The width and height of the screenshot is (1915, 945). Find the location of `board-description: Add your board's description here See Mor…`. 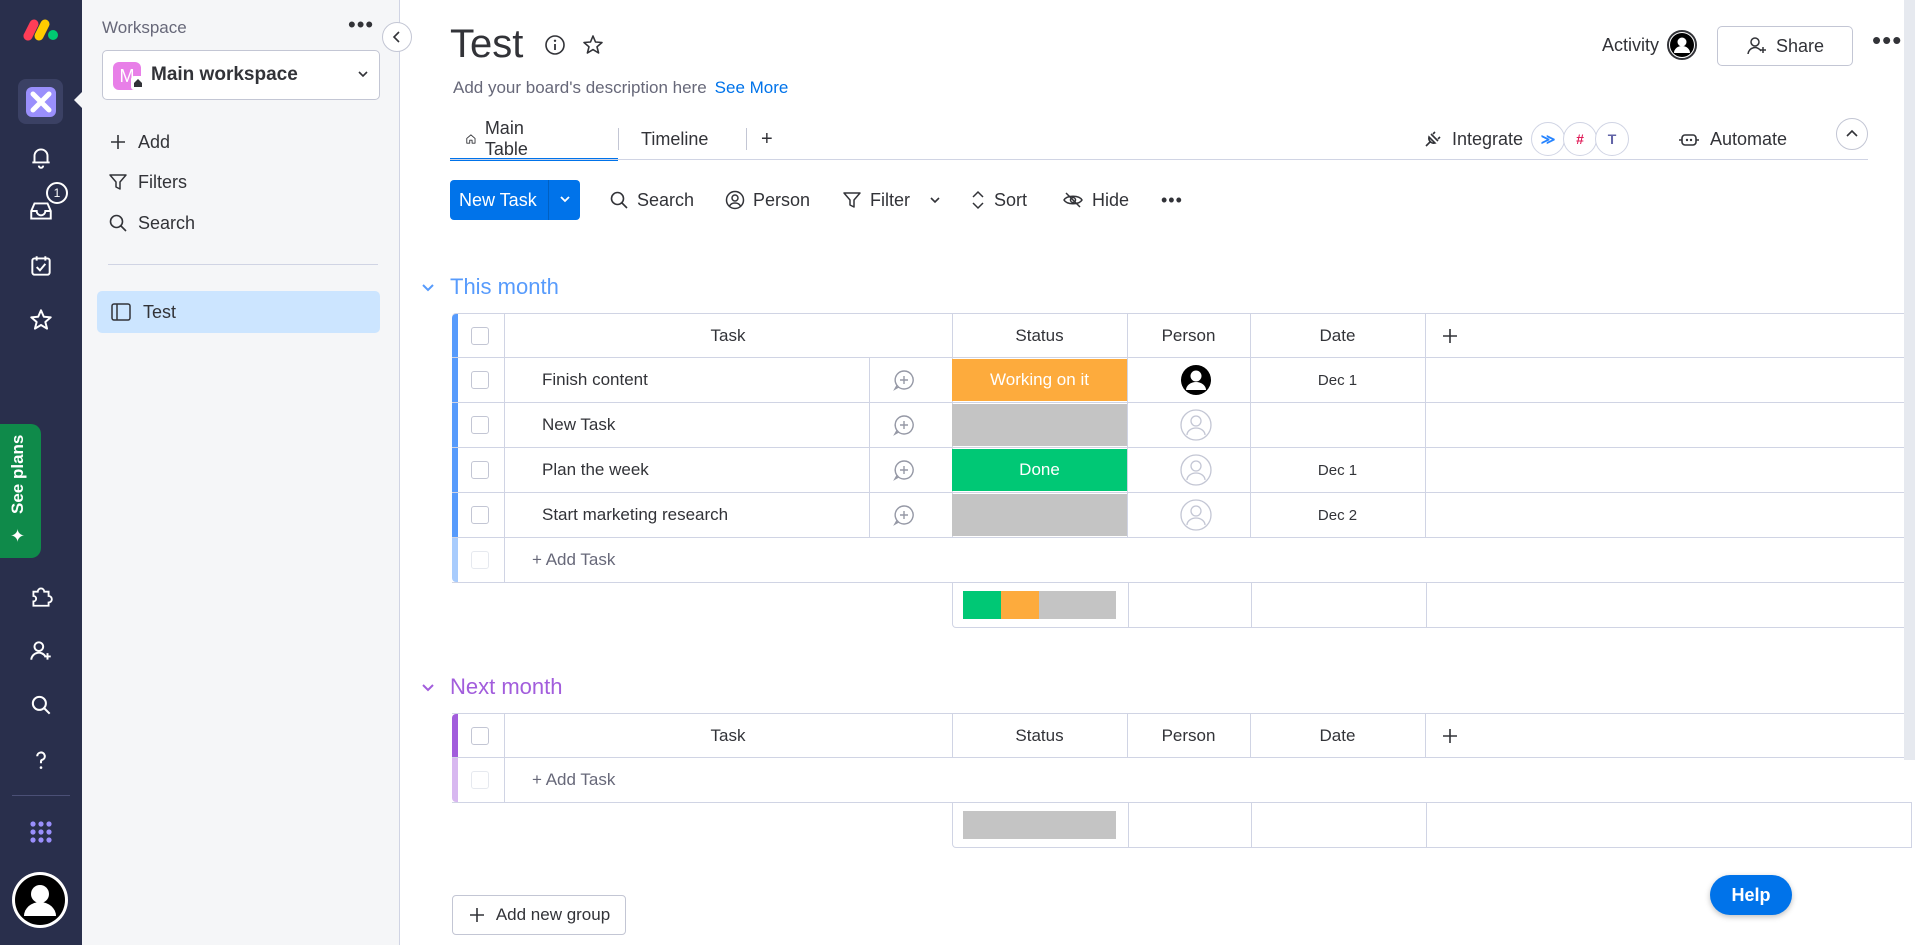

board-description: Add your board's description here See Mor… is located at coordinates (620, 88).